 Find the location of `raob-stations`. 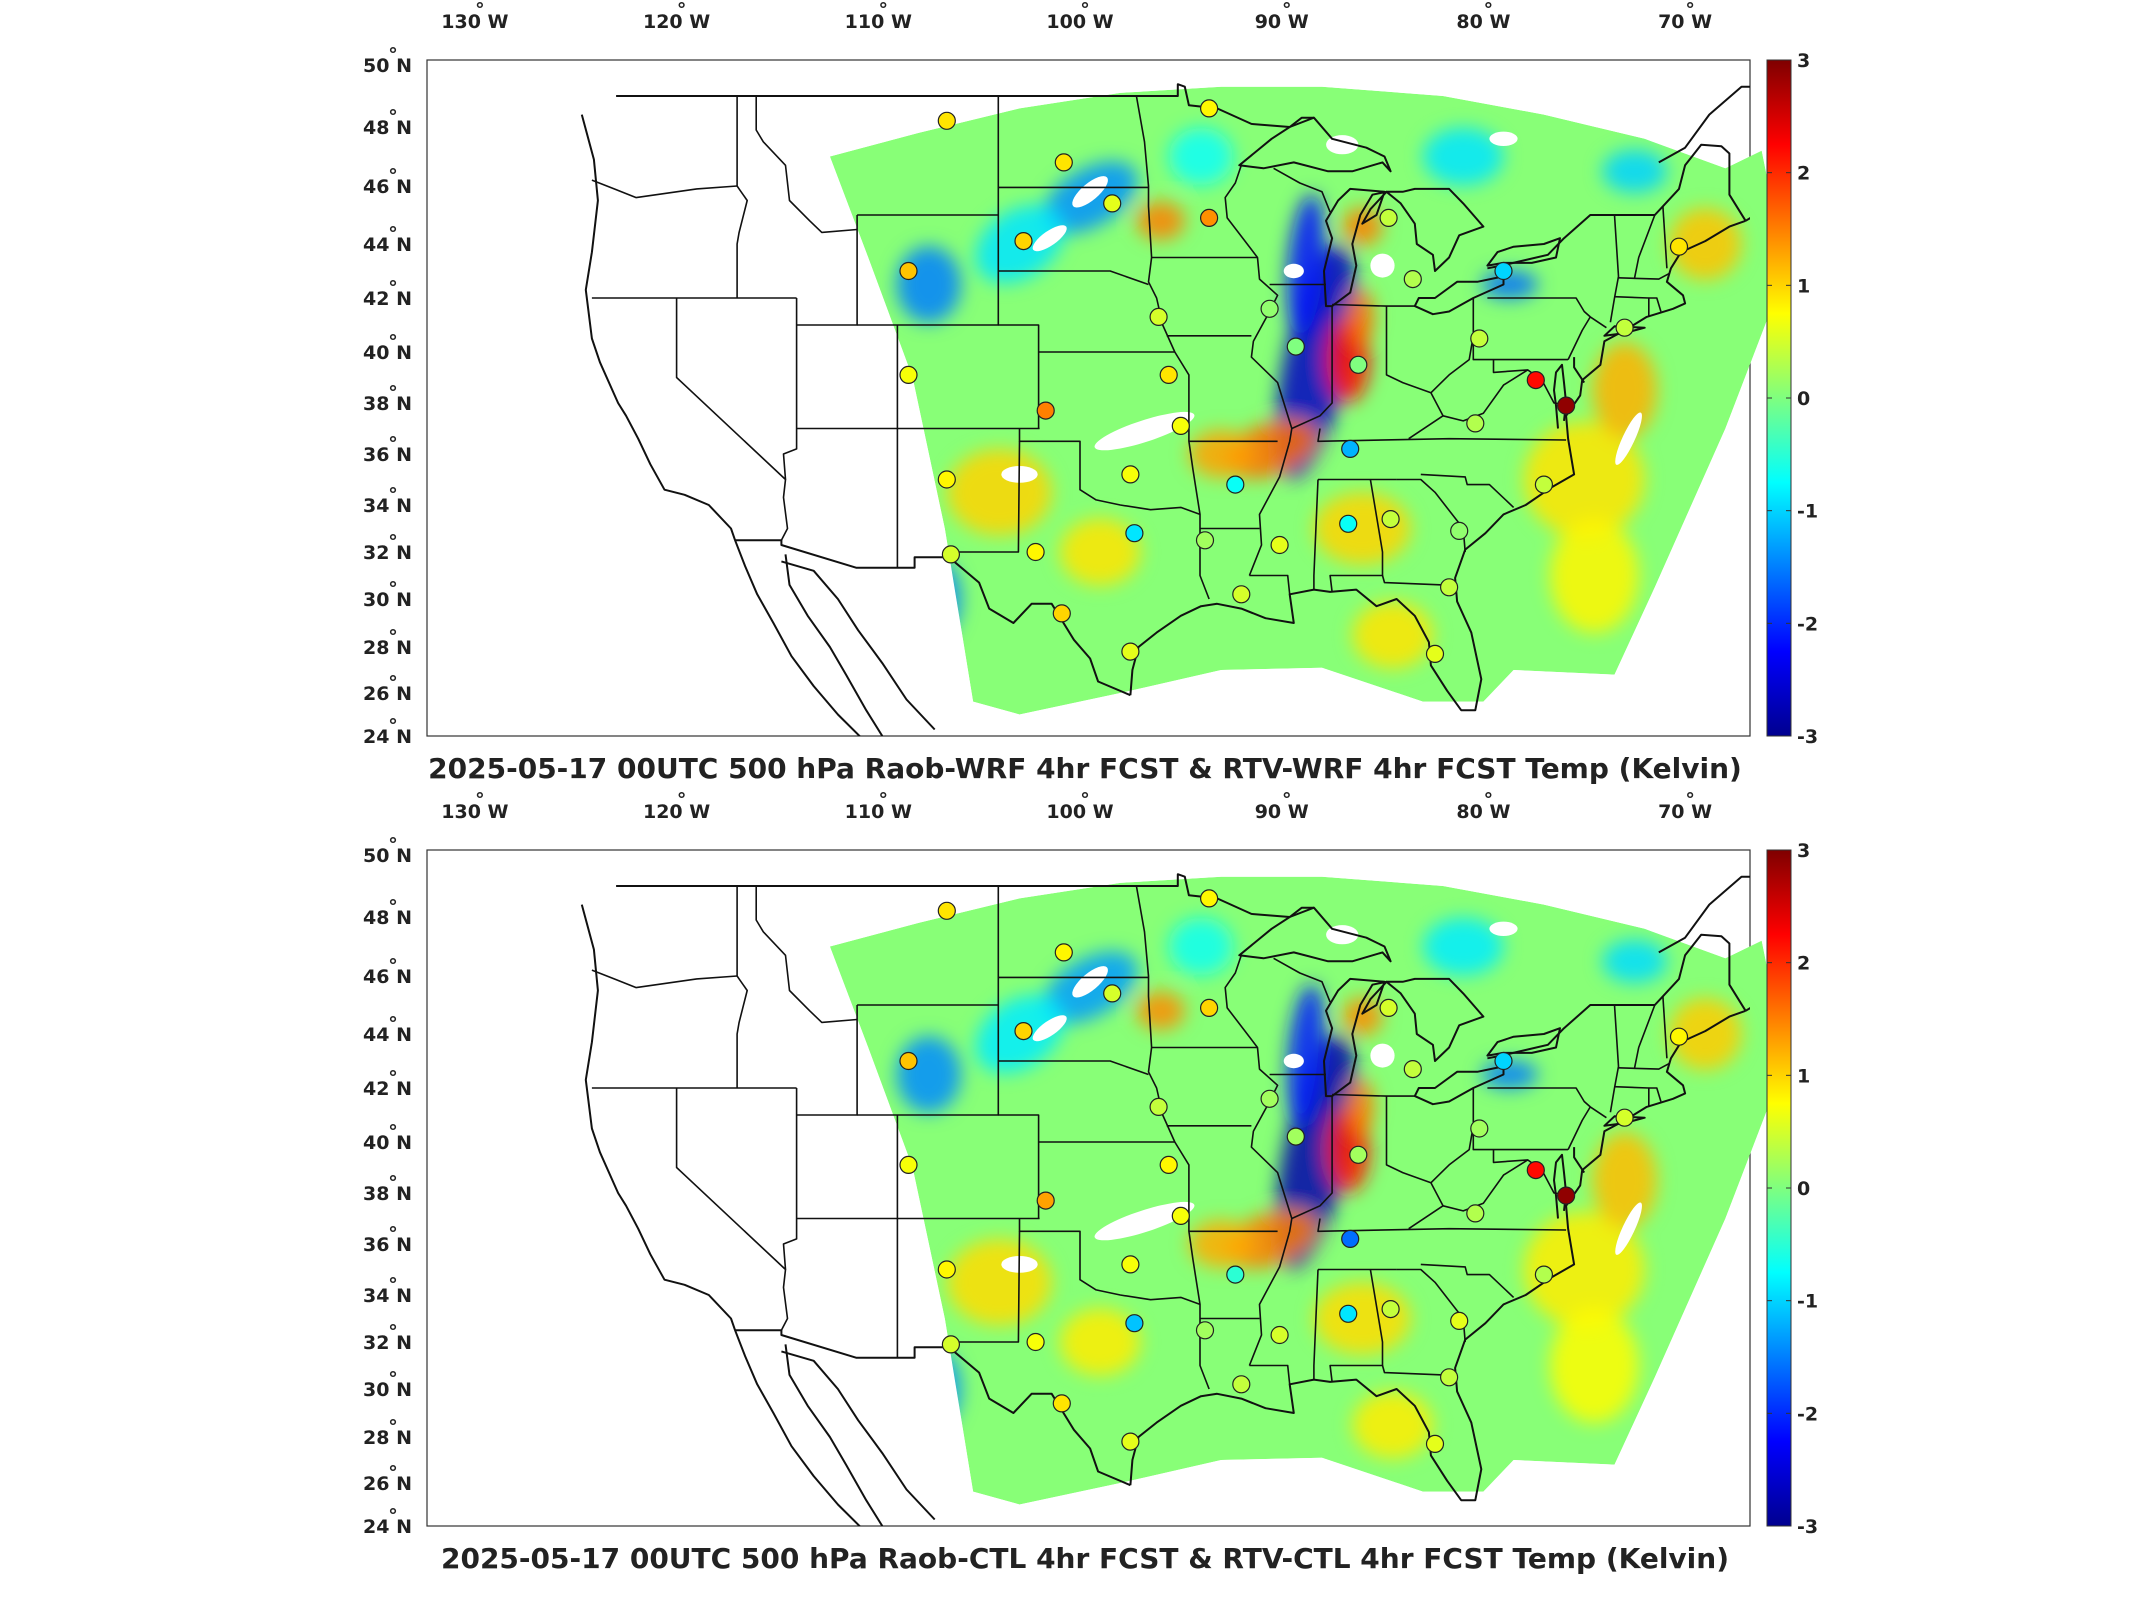

raob-stations is located at coordinates (1294, 381).